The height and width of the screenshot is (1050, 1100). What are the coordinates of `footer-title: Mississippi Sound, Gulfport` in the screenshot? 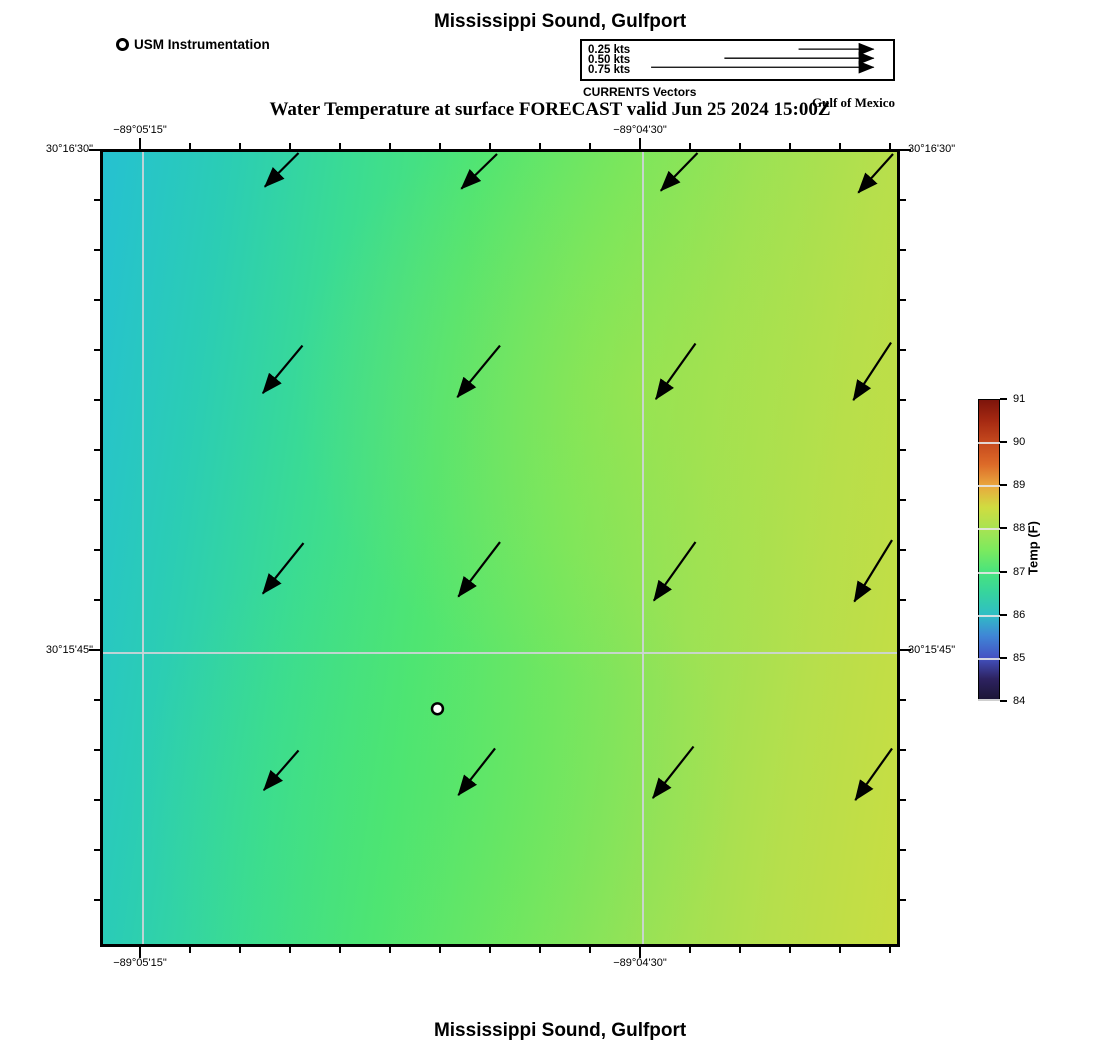 It's located at (560, 1030).